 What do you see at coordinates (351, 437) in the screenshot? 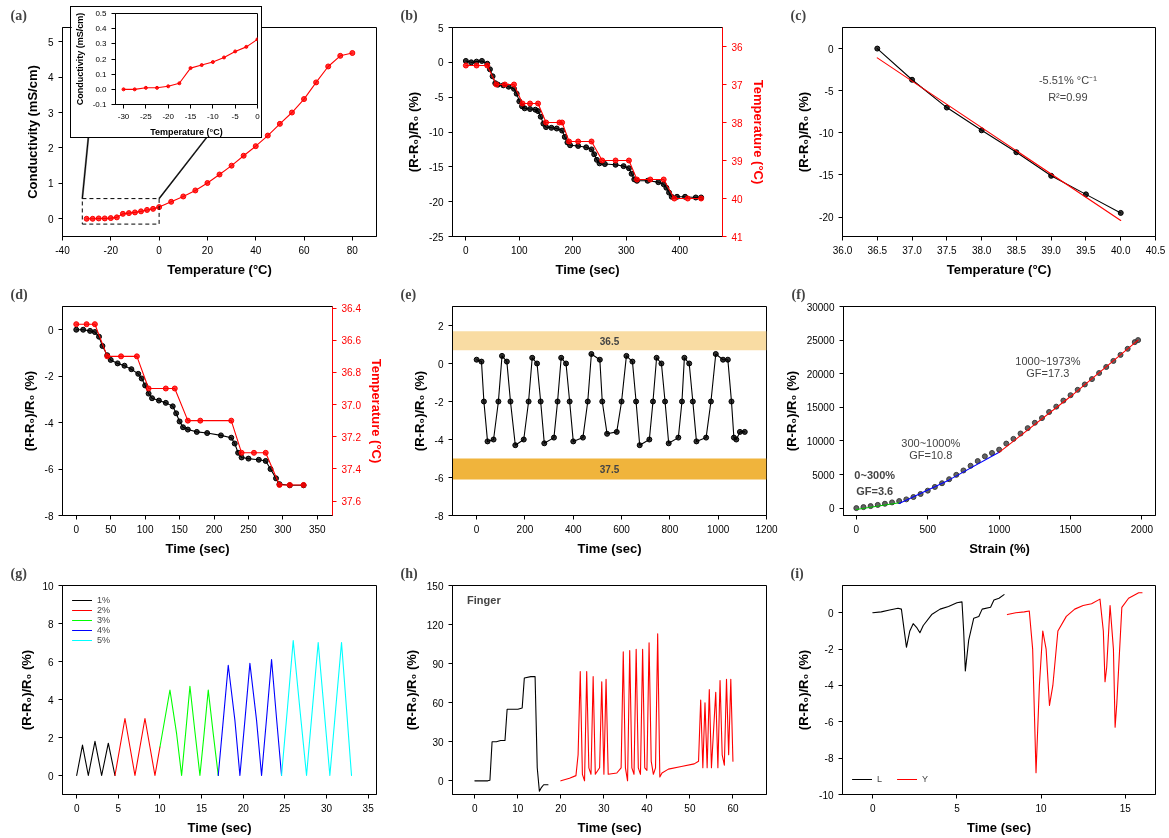
I see `y2-tick-label: 37.2` at bounding box center [351, 437].